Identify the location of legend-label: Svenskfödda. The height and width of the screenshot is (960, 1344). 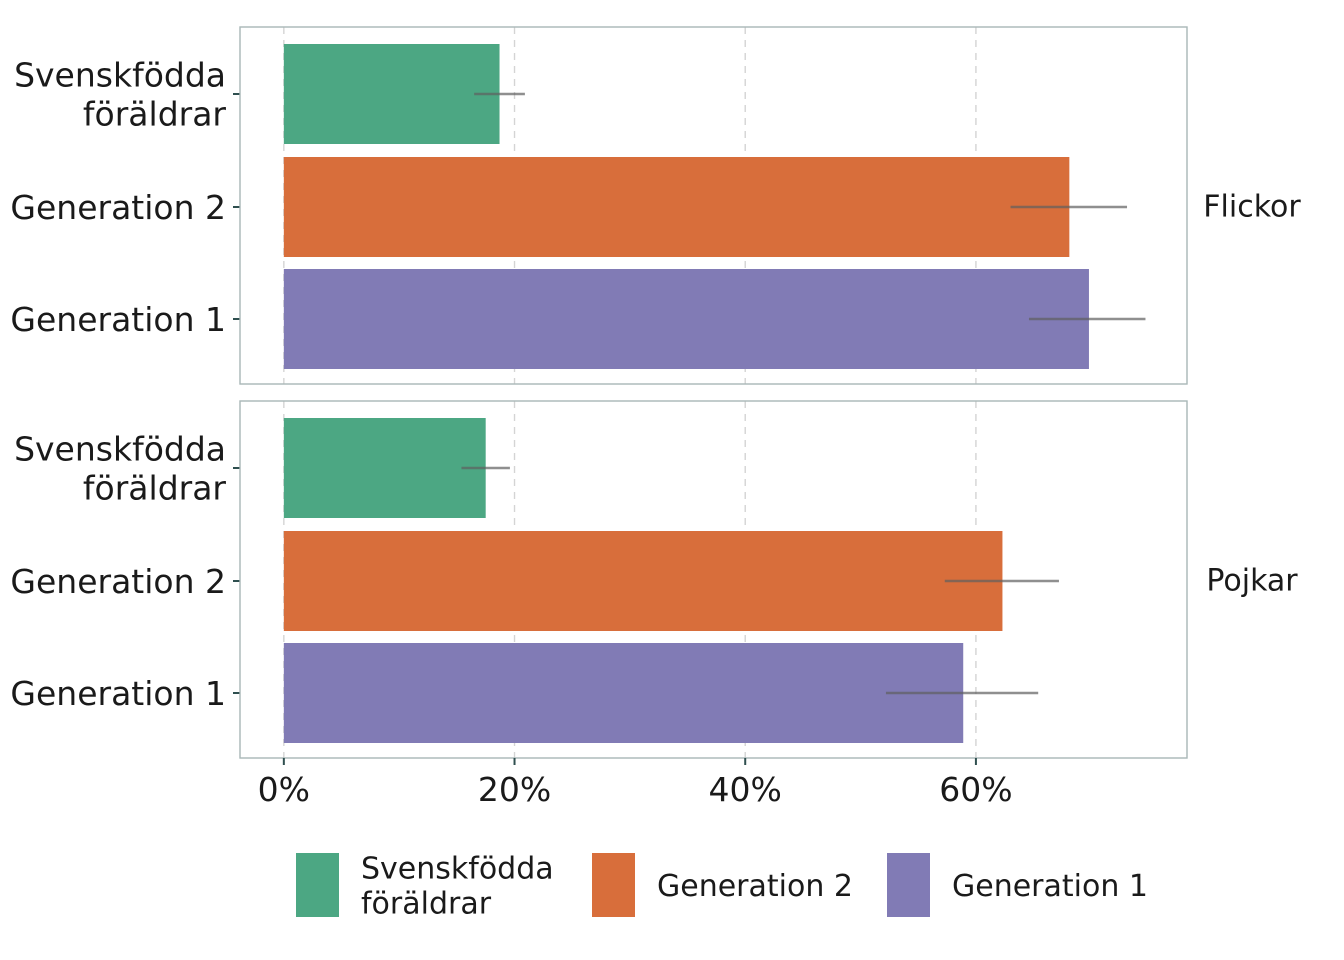
(457, 869).